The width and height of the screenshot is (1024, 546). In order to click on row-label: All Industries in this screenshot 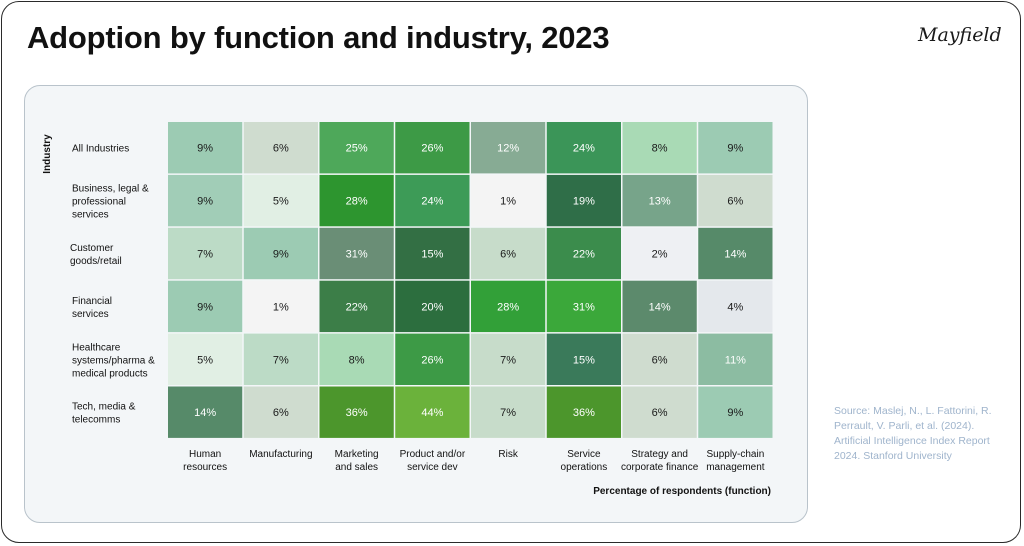, I will do `click(100, 149)`.